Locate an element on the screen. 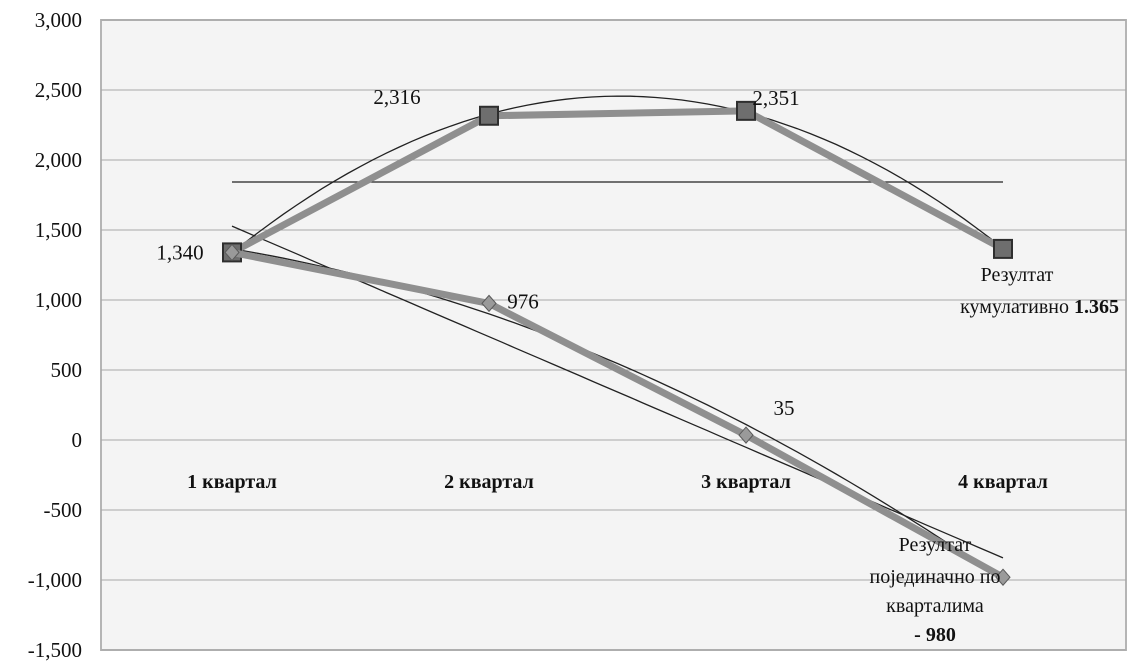 The width and height of the screenshot is (1127, 666). y-tick-label: 500 is located at coordinates (67, 370).